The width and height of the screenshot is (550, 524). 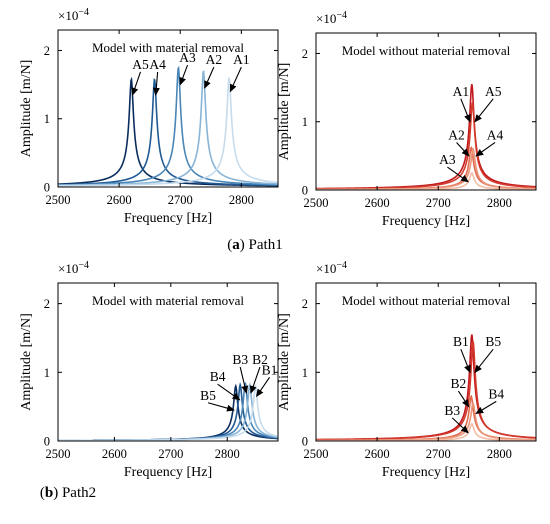 I want to click on series-group, so click(x=168, y=411).